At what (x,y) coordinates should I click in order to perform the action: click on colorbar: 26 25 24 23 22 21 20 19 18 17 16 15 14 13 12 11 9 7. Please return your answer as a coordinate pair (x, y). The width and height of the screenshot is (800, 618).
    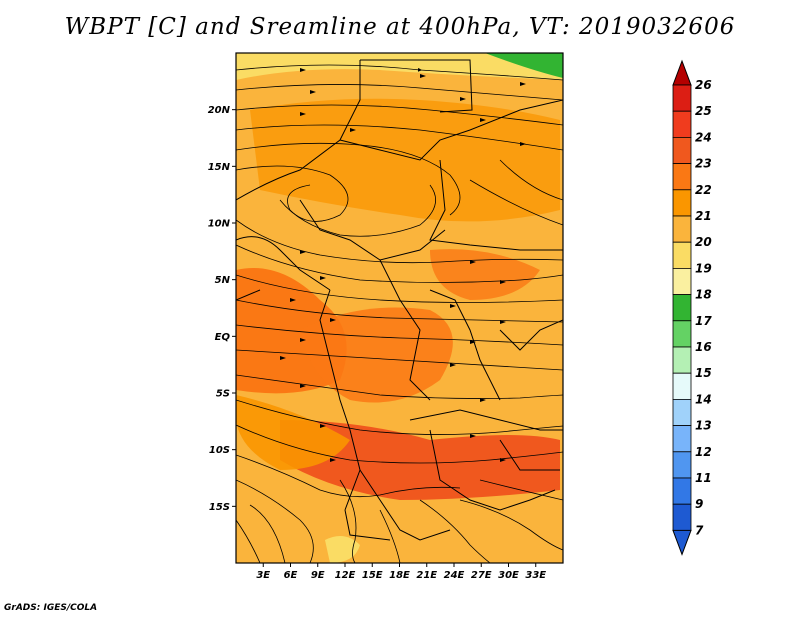
    Looking at the image, I should click on (692, 307).